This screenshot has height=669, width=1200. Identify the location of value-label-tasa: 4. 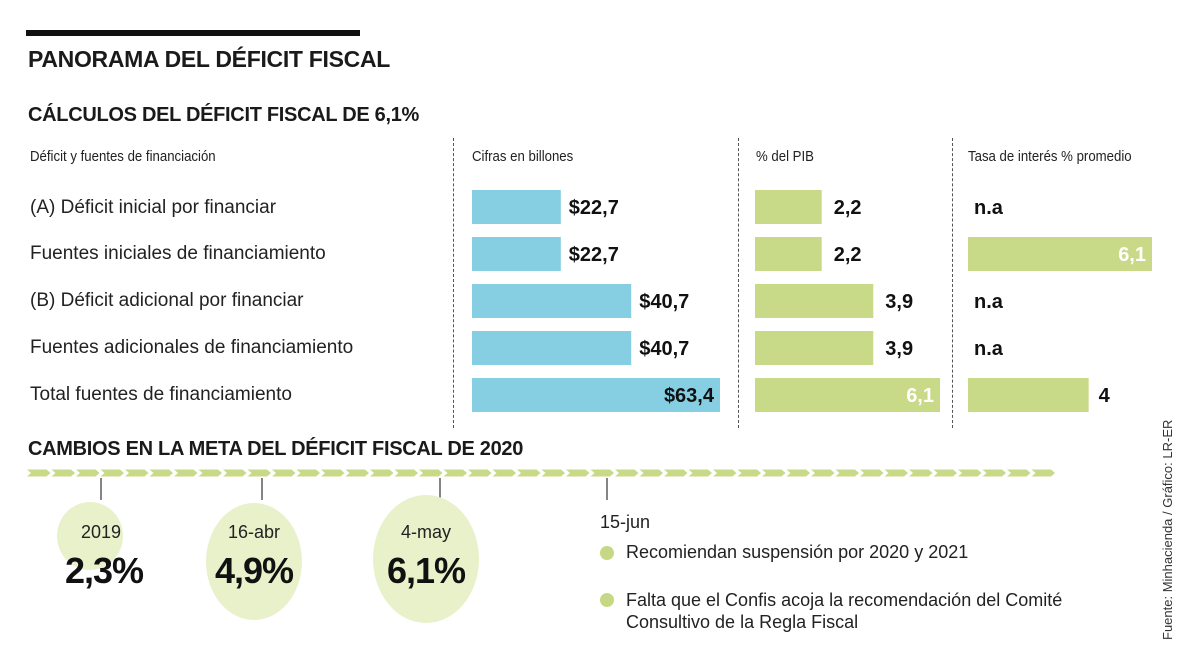
(1105, 396).